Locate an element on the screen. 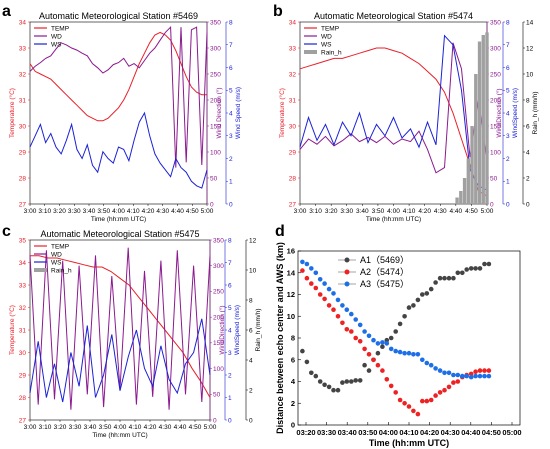  x-tick-label: 3:10 is located at coordinates (315, 211).